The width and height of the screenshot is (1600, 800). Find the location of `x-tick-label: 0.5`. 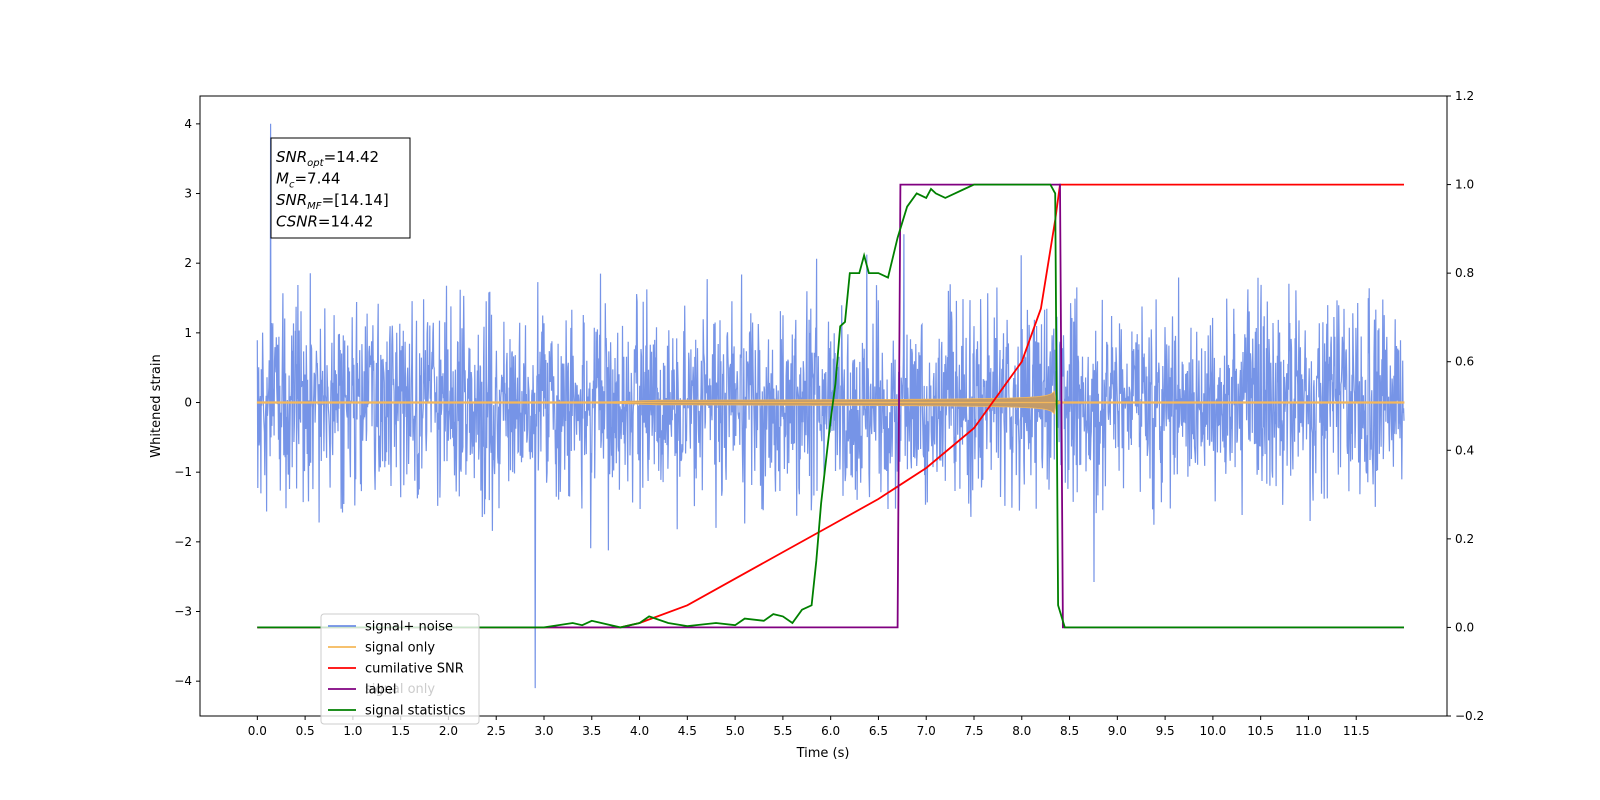

x-tick-label: 0.5 is located at coordinates (305, 731).